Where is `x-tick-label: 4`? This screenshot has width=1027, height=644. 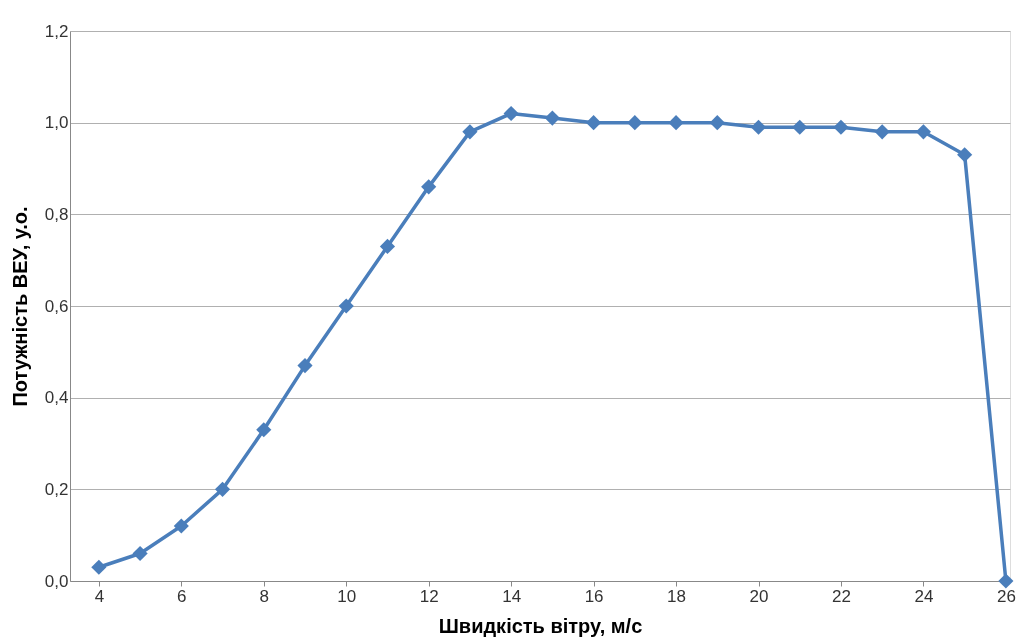 x-tick-label: 4 is located at coordinates (99, 596).